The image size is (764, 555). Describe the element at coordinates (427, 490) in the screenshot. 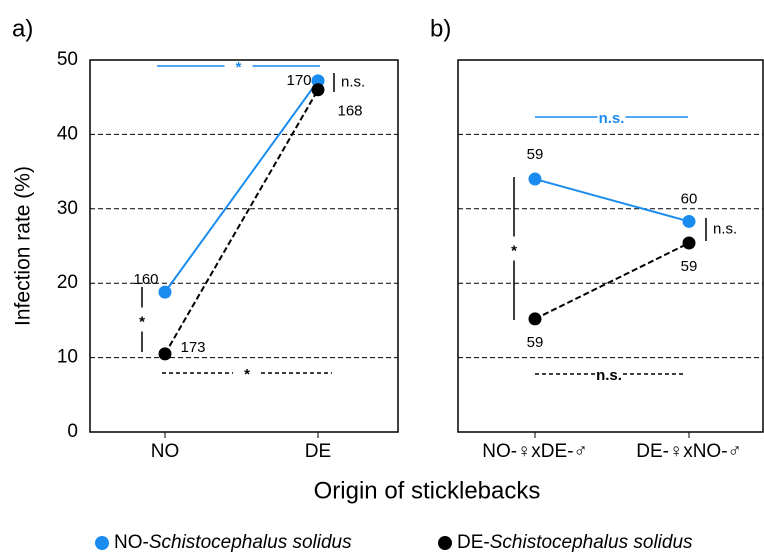

I see `x-axis-label: Origin of sticklebacks` at that location.